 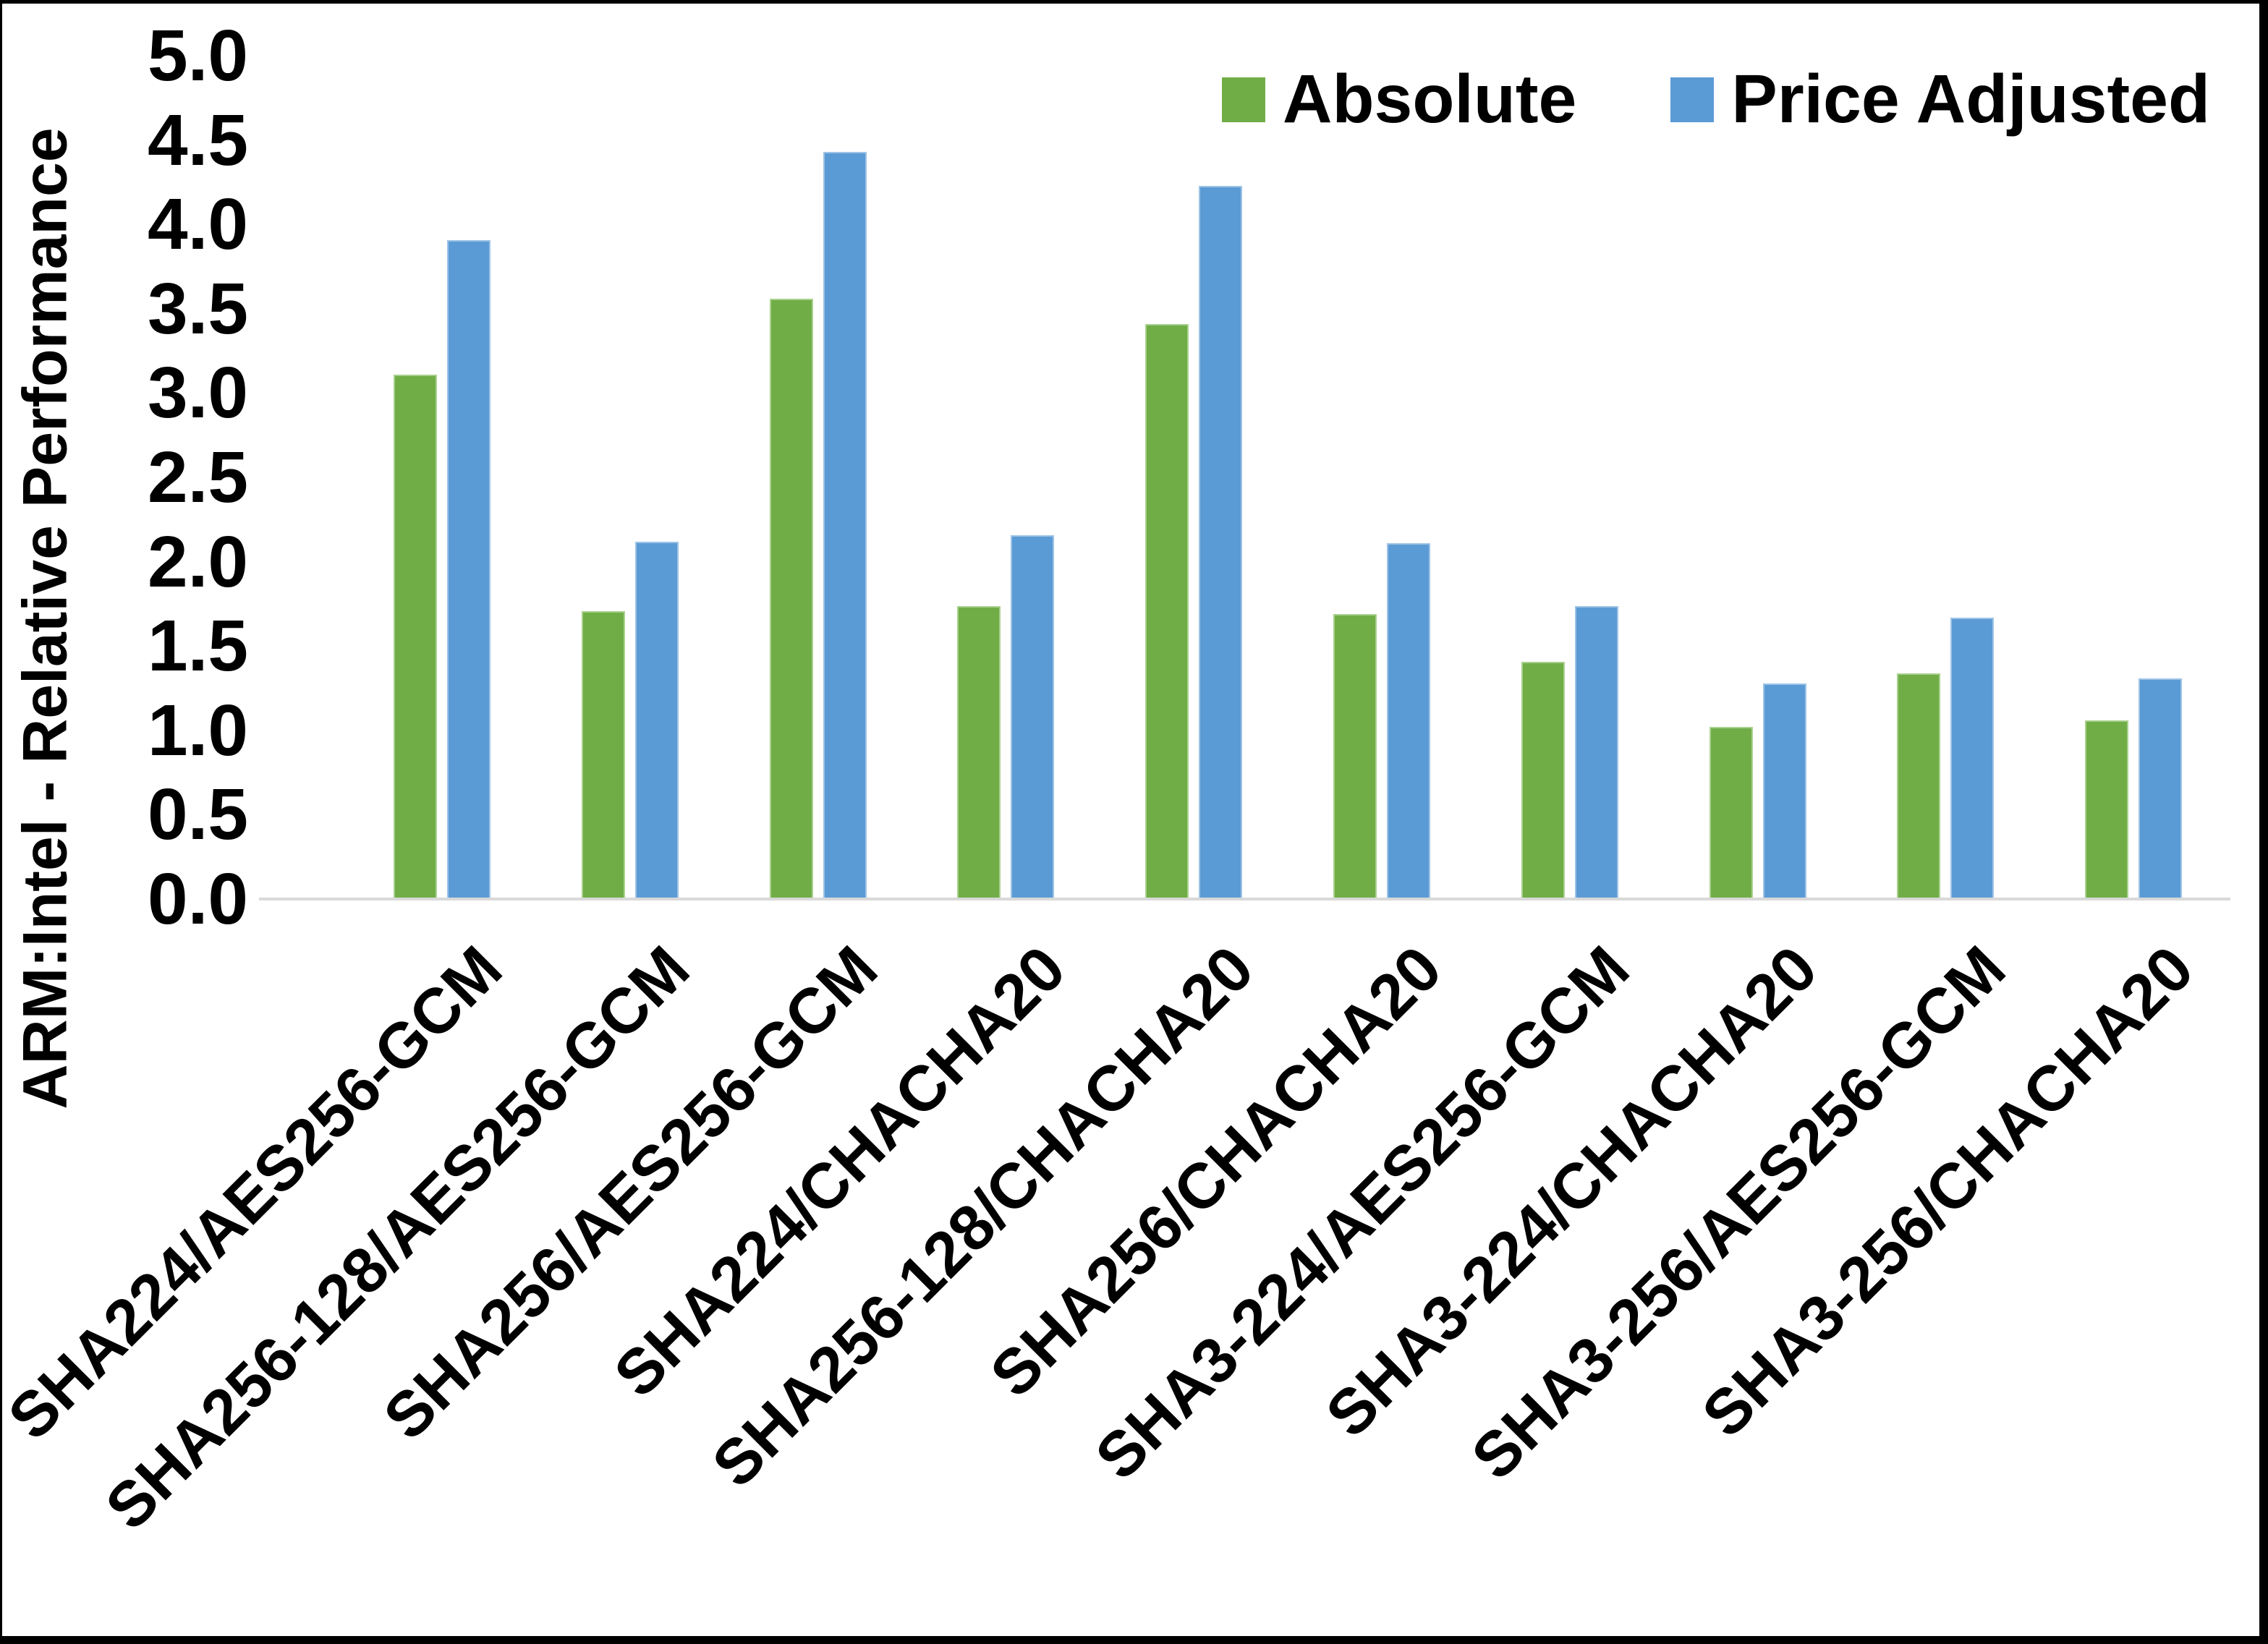 I want to click on y-tick-label: 0.0, so click(x=197, y=899).